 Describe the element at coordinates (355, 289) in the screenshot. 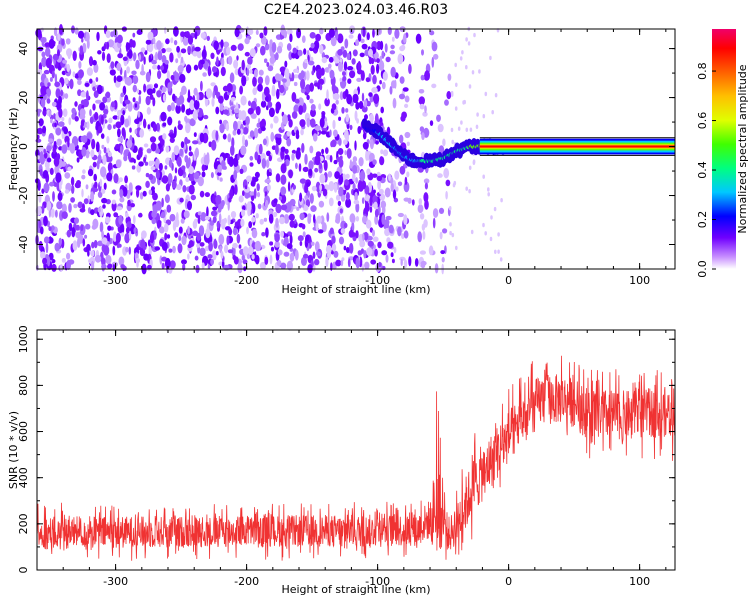

I see `top-x-axis-label: Height of straight line (km)` at that location.